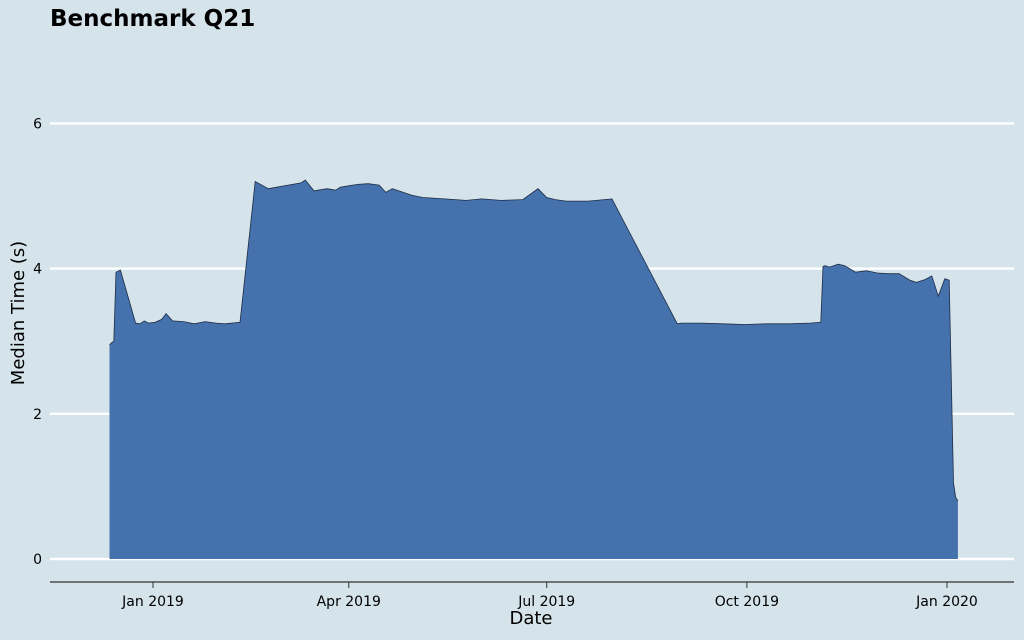 Image resolution: width=1024 pixels, height=640 pixels. Describe the element at coordinates (349, 602) in the screenshot. I see `x-tick-label: Apr 2019` at that location.